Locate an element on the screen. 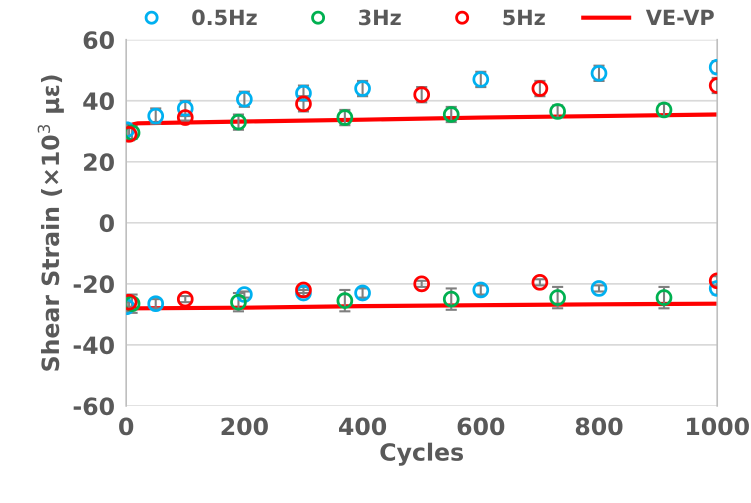 The height and width of the screenshot is (503, 751). x-tick-label: 600 is located at coordinates (481, 426).